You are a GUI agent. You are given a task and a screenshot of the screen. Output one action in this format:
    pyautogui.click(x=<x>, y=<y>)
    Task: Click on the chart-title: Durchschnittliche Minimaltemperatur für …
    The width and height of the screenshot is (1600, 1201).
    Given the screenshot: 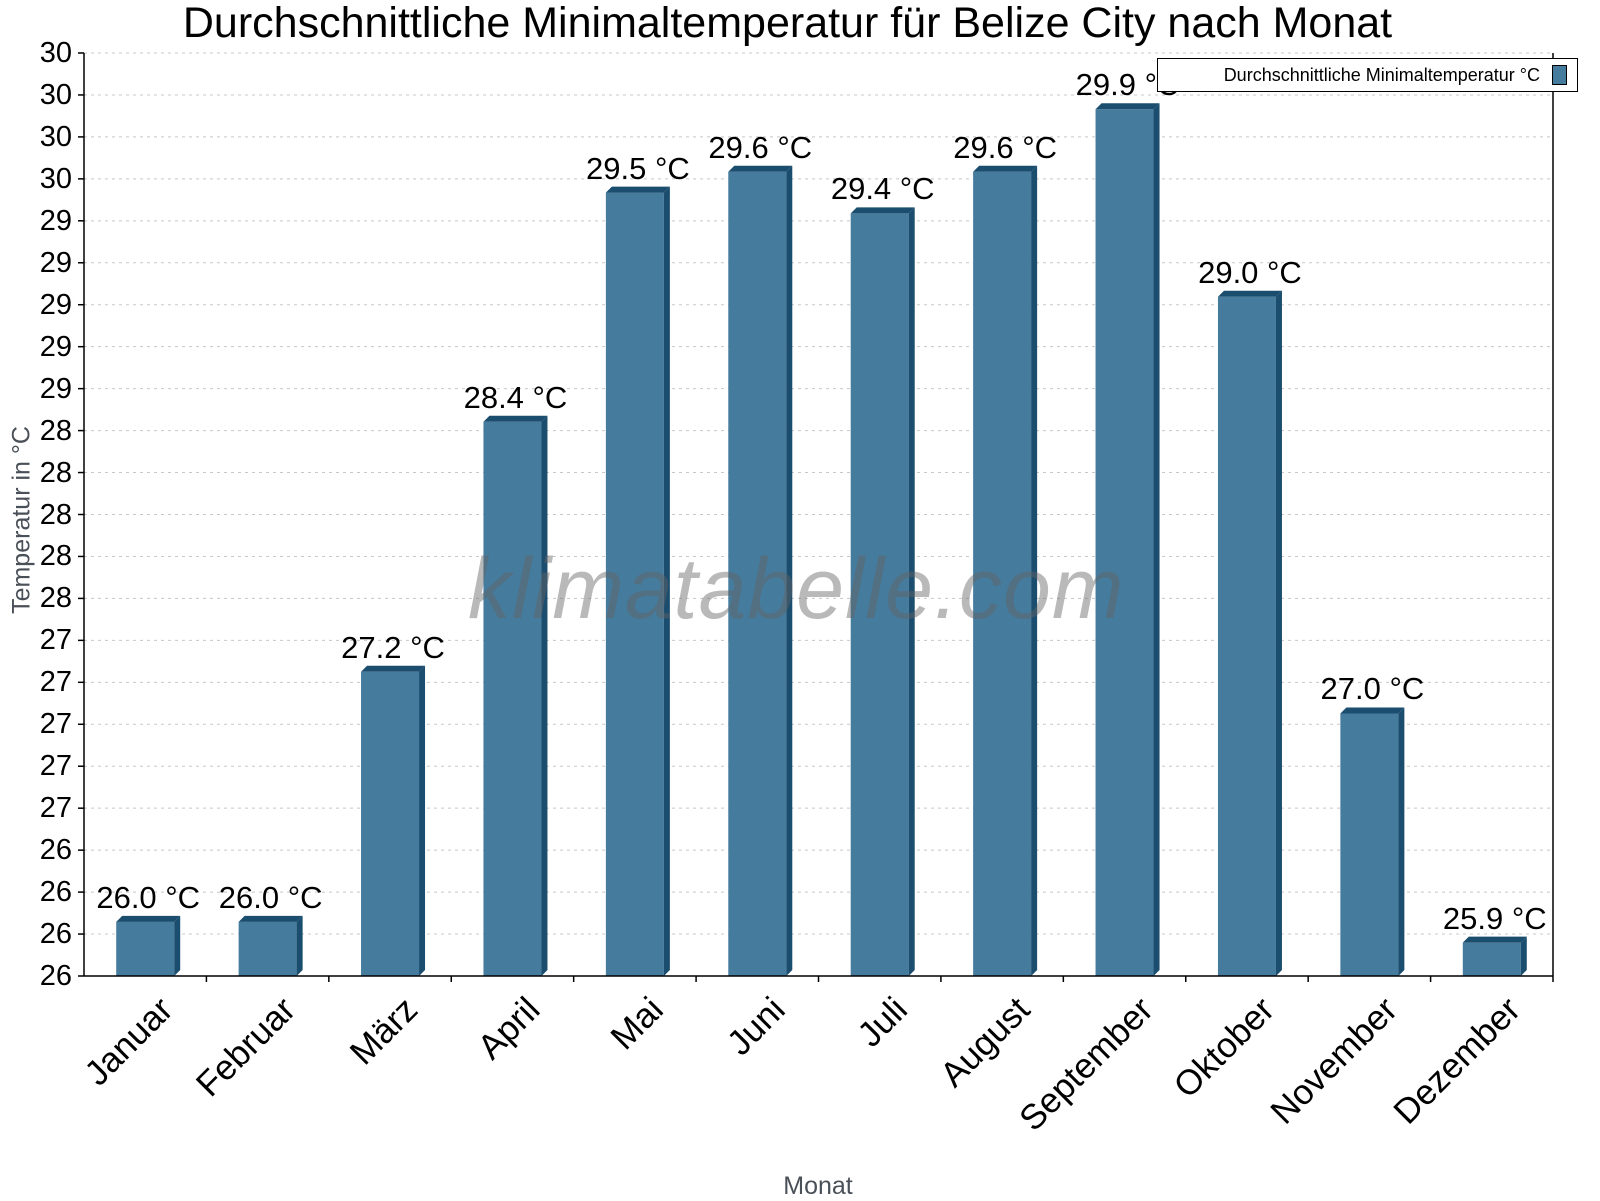 What is the action you would take?
    pyautogui.click(x=787, y=23)
    